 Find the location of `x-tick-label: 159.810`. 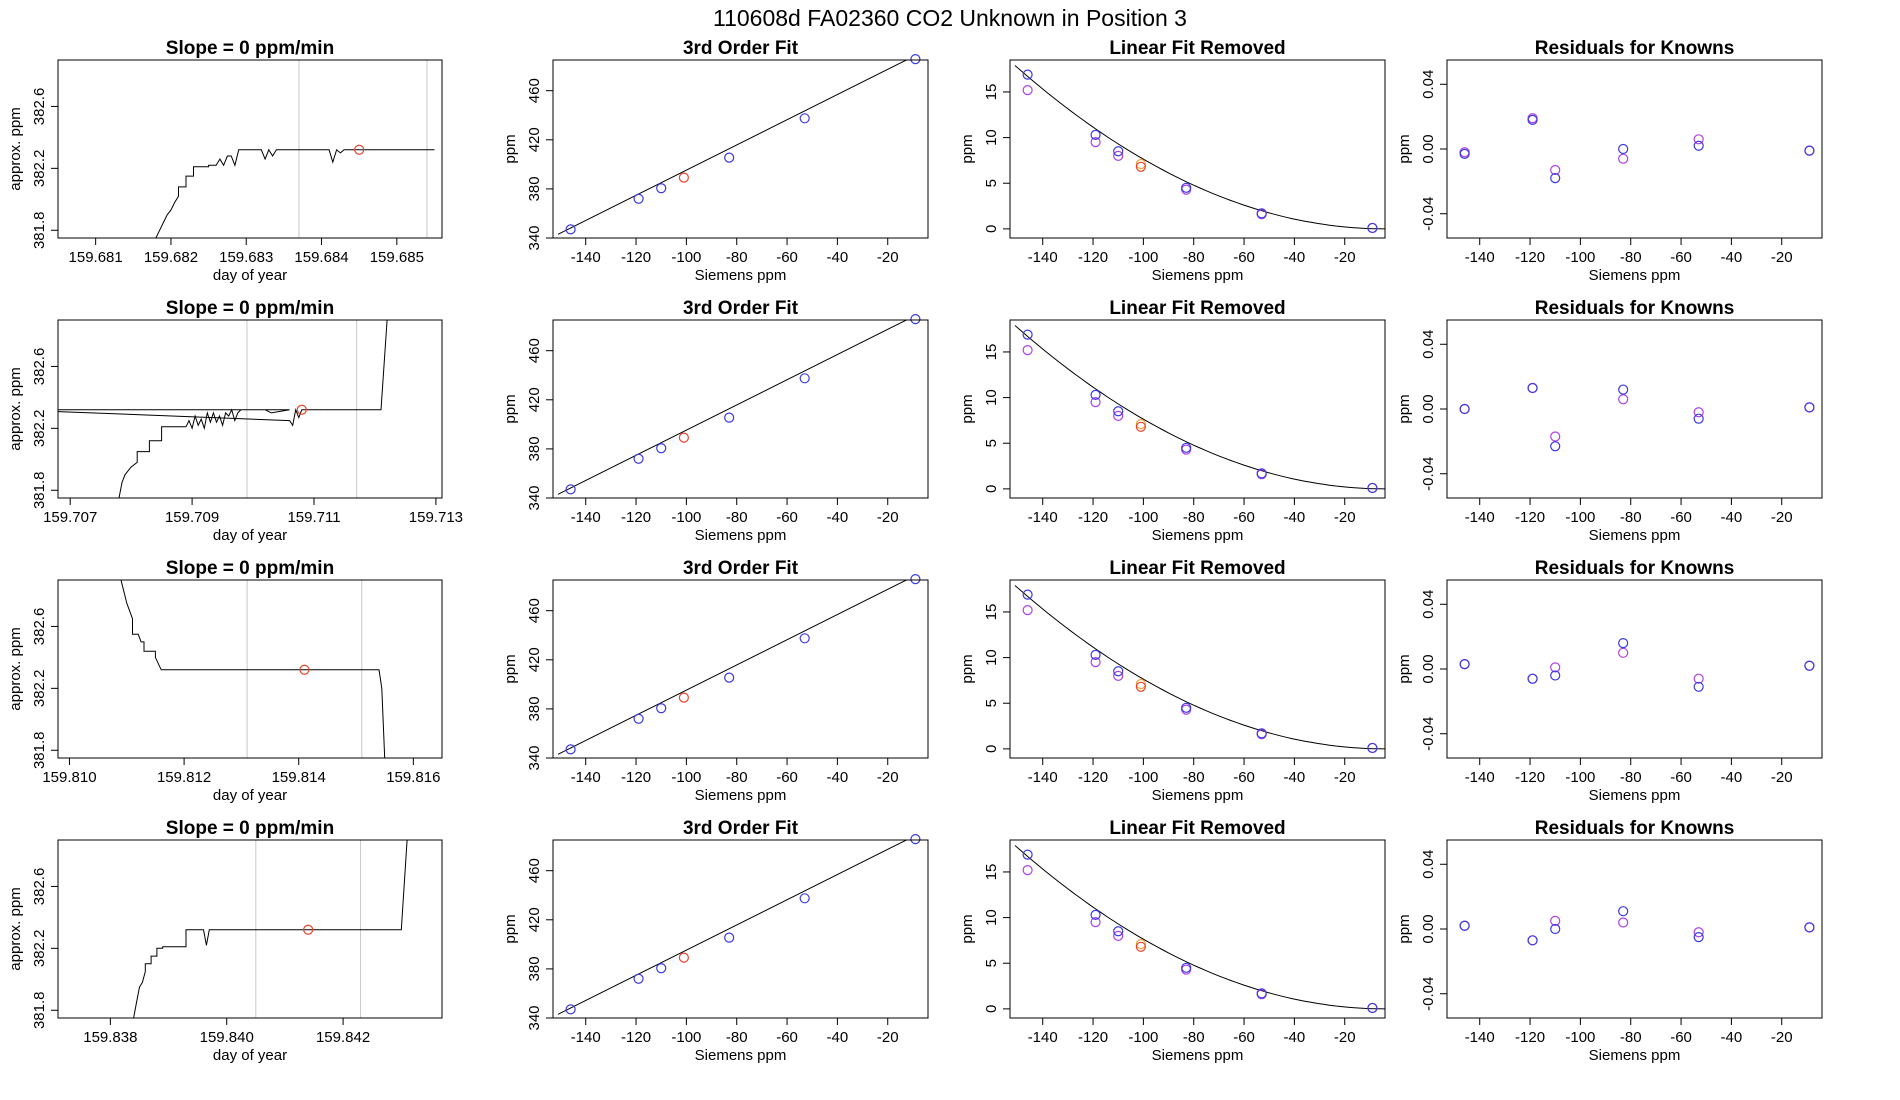

x-tick-label: 159.810 is located at coordinates (69, 777).